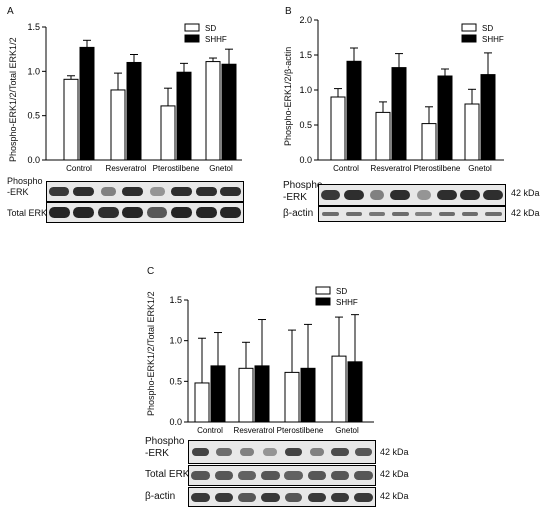 The height and width of the screenshot is (511, 550). Describe the element at coordinates (33, 116) in the screenshot. I see `y-tick-label-a-1: 0.5` at that location.